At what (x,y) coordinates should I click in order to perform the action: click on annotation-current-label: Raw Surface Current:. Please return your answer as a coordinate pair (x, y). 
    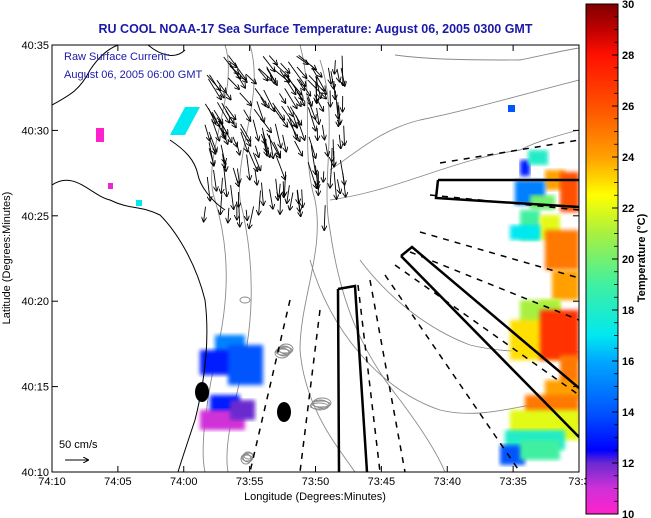
    Looking at the image, I should click on (117, 57).